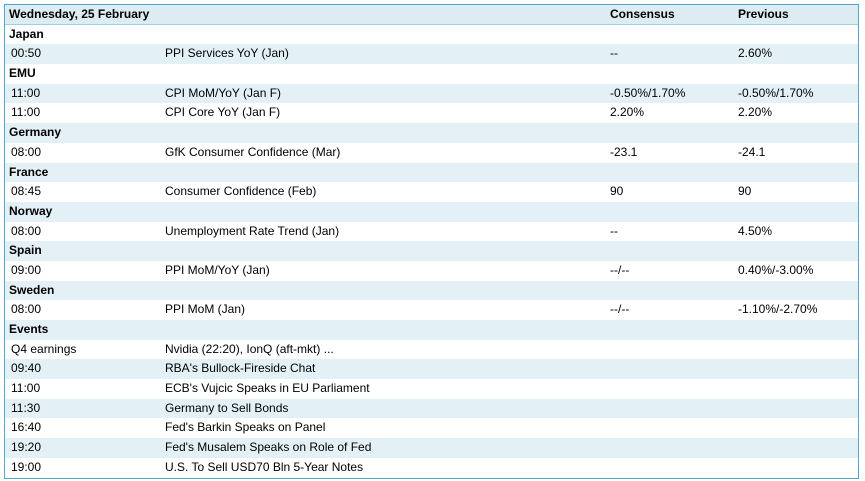 This screenshot has height=481, width=865. I want to click on event-row: 09:00 PPI MoM/YoY (Jan) --/-- 0.40%/-3.00%, so click(431, 271).